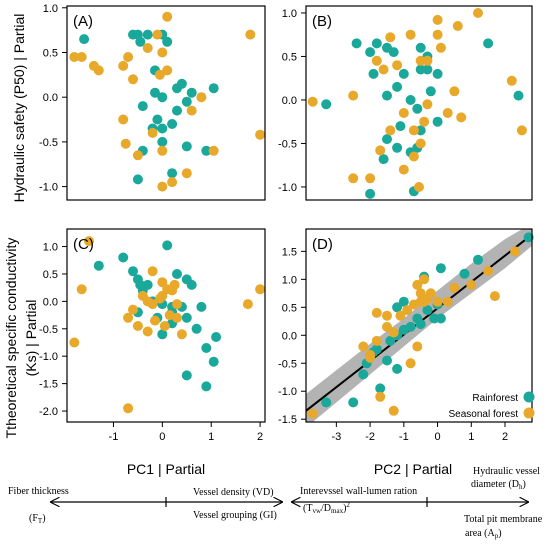  Describe the element at coordinates (287, 364) in the screenshot. I see `ytick-label-d--0.5: -0.5` at that location.